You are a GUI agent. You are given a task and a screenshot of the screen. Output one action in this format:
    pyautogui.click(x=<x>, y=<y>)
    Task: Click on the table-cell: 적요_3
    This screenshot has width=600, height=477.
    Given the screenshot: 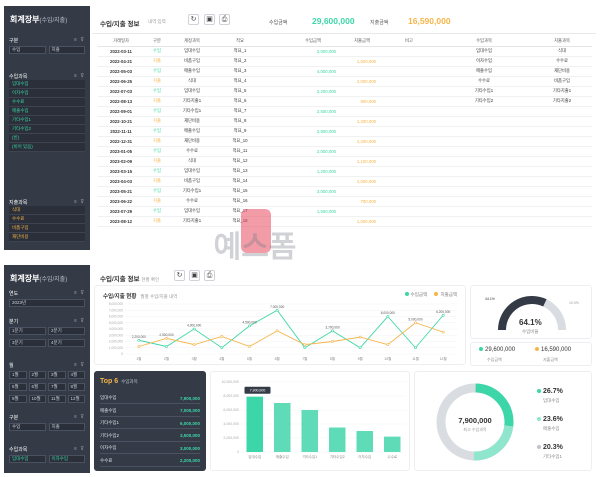 What is the action you would take?
    pyautogui.click(x=240, y=71)
    